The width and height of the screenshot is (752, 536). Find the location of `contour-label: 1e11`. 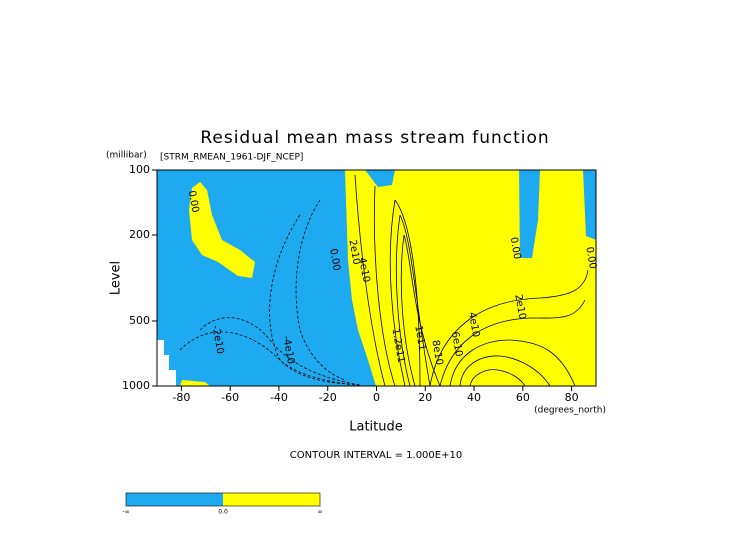

contour-label: 1e11 is located at coordinates (419, 338).